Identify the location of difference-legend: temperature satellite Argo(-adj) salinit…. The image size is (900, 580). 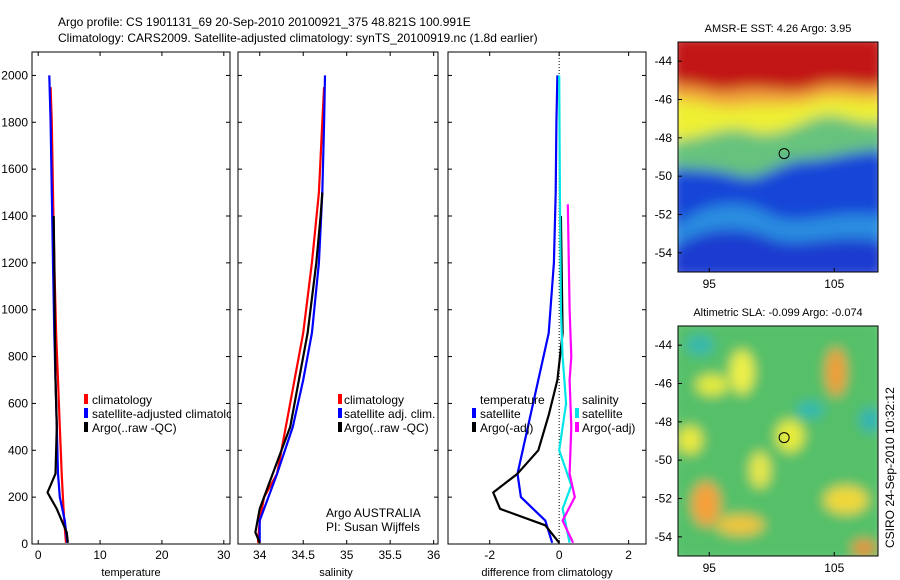
(553, 414).